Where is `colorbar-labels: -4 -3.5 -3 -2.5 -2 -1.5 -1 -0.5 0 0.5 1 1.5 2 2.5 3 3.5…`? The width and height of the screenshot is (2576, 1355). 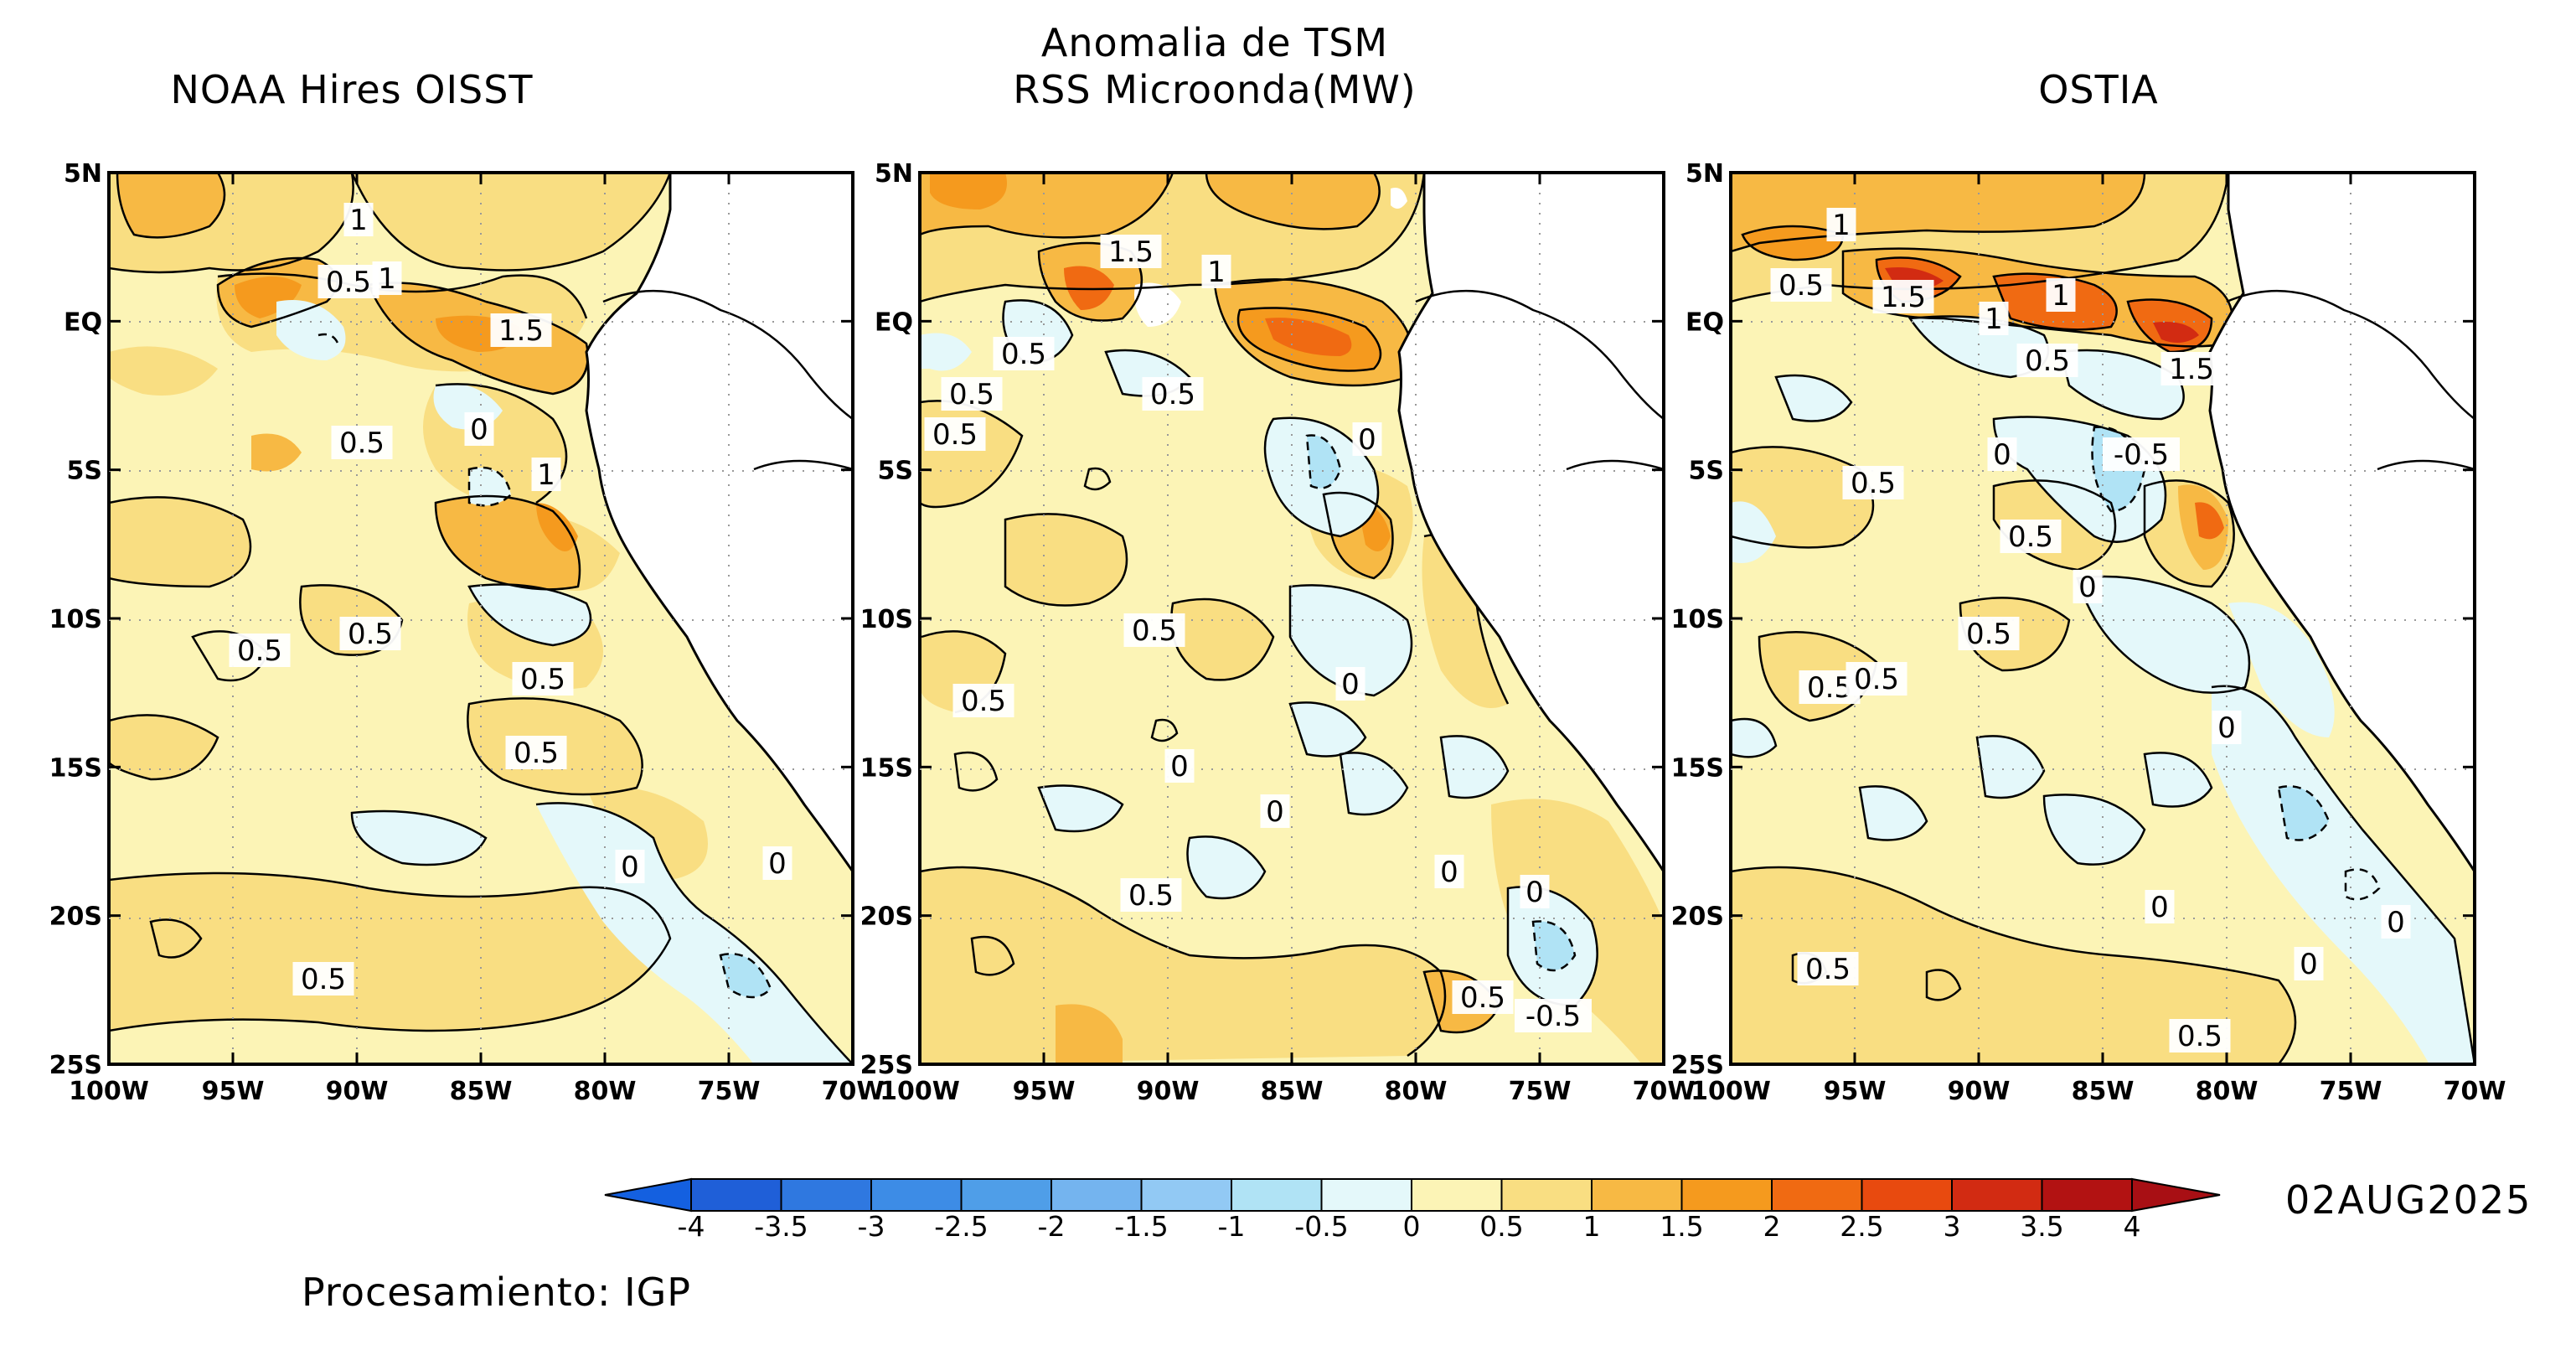
colorbar-labels: -4 -3.5 -3 -2.5 -2 -1.5 -1 -0.5 0 0.5 1 1.5 2 2.5 3 3.5… is located at coordinates (1288, 1231).